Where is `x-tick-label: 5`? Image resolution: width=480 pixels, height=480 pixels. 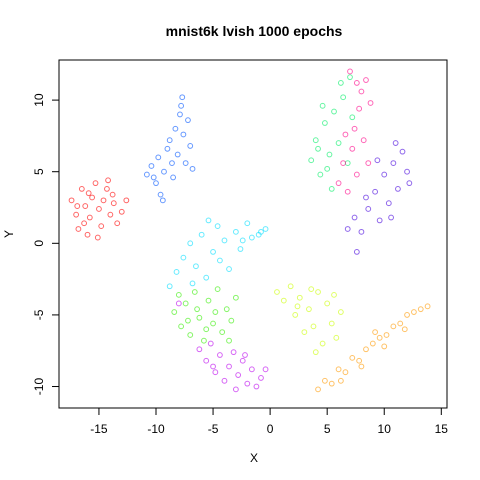
x-tick-label: 5 is located at coordinates (327, 429).